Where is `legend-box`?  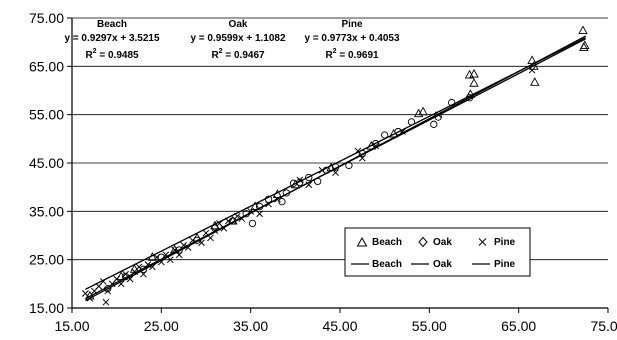 legend-box is located at coordinates (437, 252).